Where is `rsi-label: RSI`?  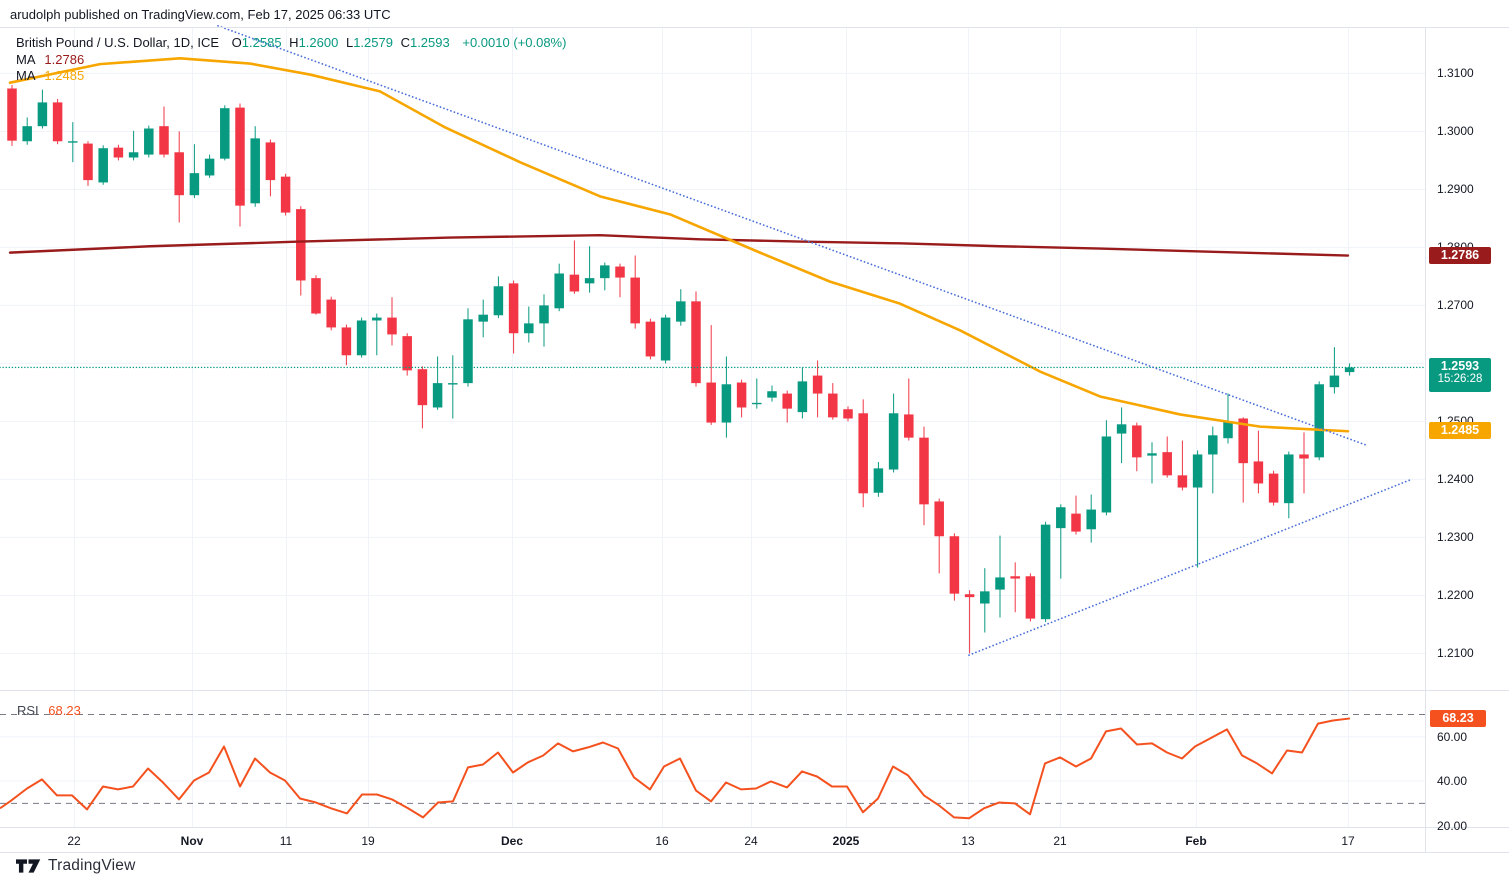
rsi-label: RSI is located at coordinates (28, 710).